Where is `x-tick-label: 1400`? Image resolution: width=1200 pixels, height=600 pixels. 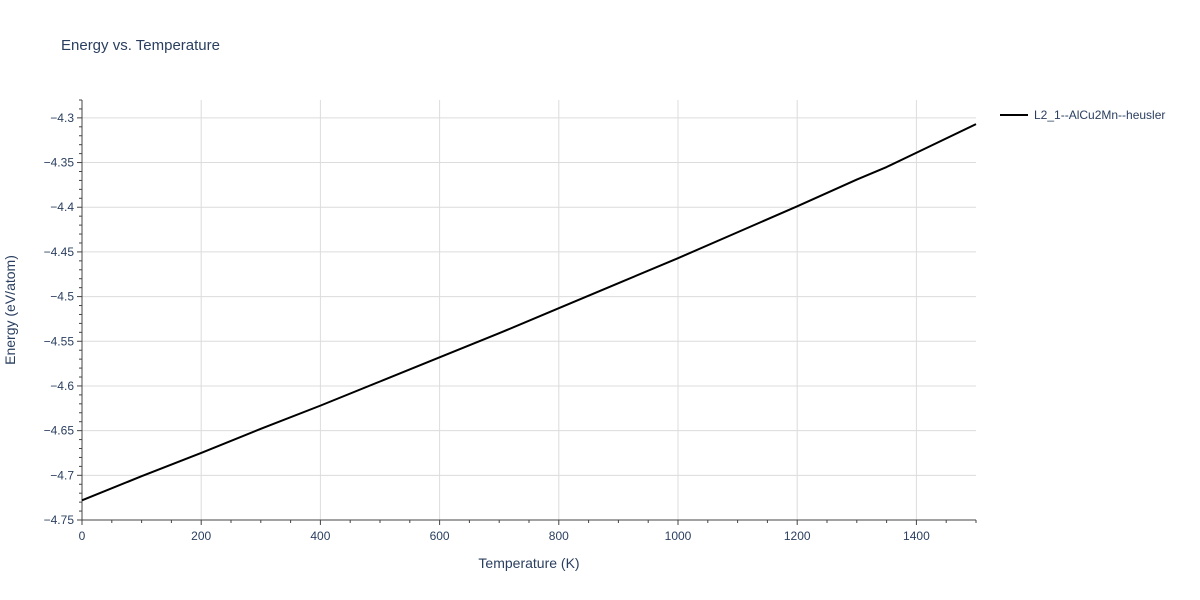 x-tick-label: 1400 is located at coordinates (916, 536).